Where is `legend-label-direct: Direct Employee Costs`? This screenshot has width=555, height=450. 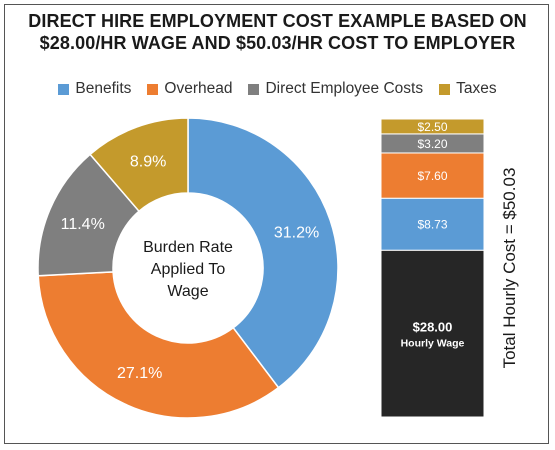 legend-label-direct: Direct Employee Costs is located at coordinates (344, 88).